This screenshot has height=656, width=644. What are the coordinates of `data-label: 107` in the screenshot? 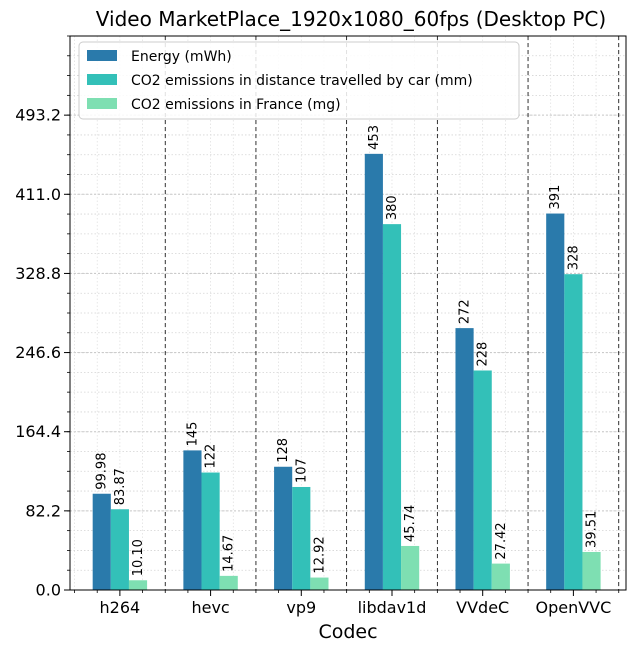 It's located at (301, 470).